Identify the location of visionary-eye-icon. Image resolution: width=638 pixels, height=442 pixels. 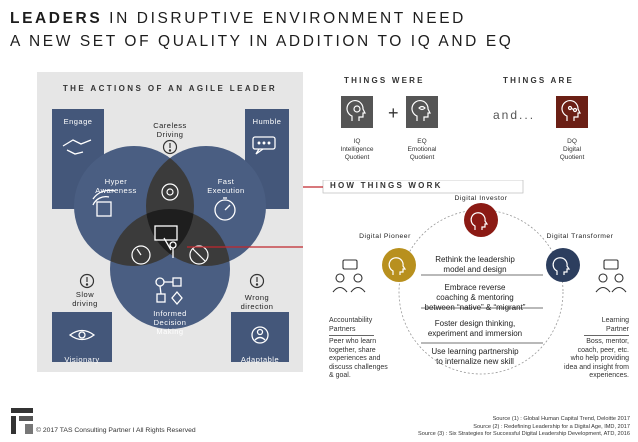
(82, 335).